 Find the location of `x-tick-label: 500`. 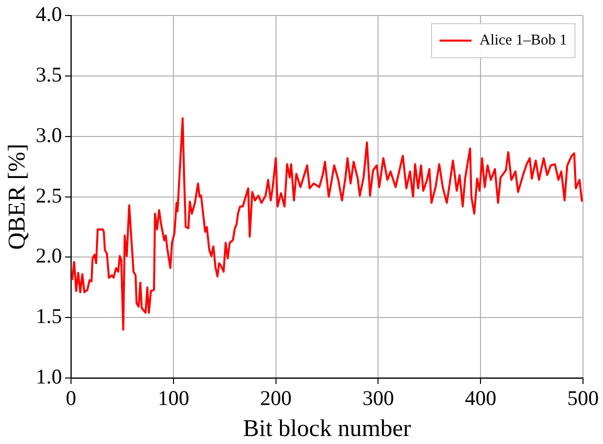

x-tick-label: 500 is located at coordinates (583, 398).